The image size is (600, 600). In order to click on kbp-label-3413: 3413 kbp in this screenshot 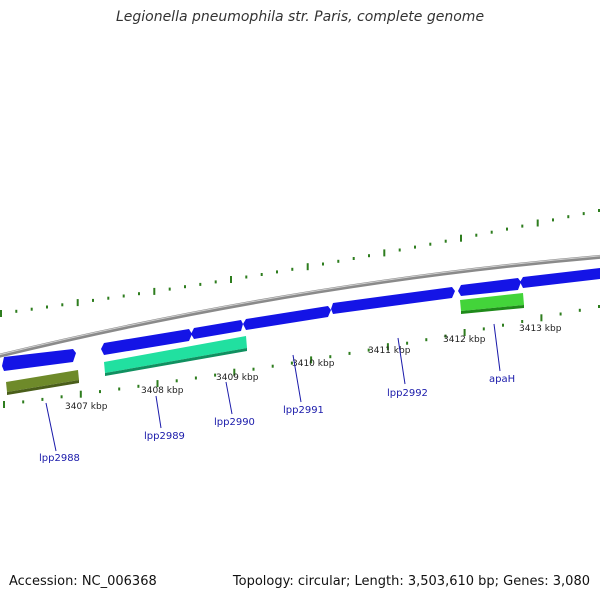, I will do `click(540, 329)`.